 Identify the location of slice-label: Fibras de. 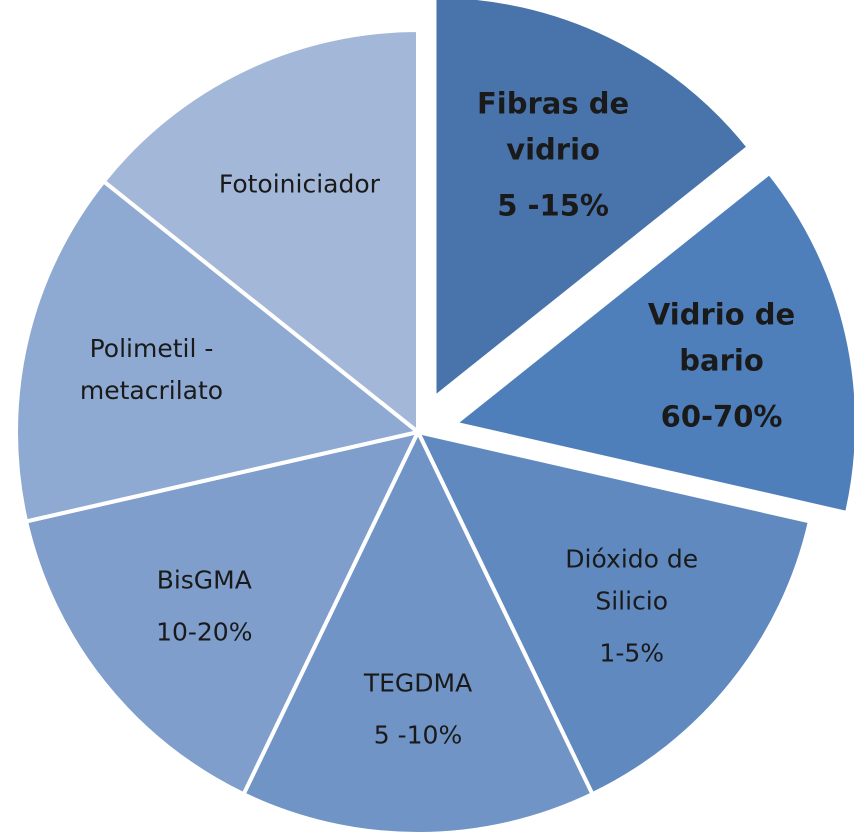
(553, 103).